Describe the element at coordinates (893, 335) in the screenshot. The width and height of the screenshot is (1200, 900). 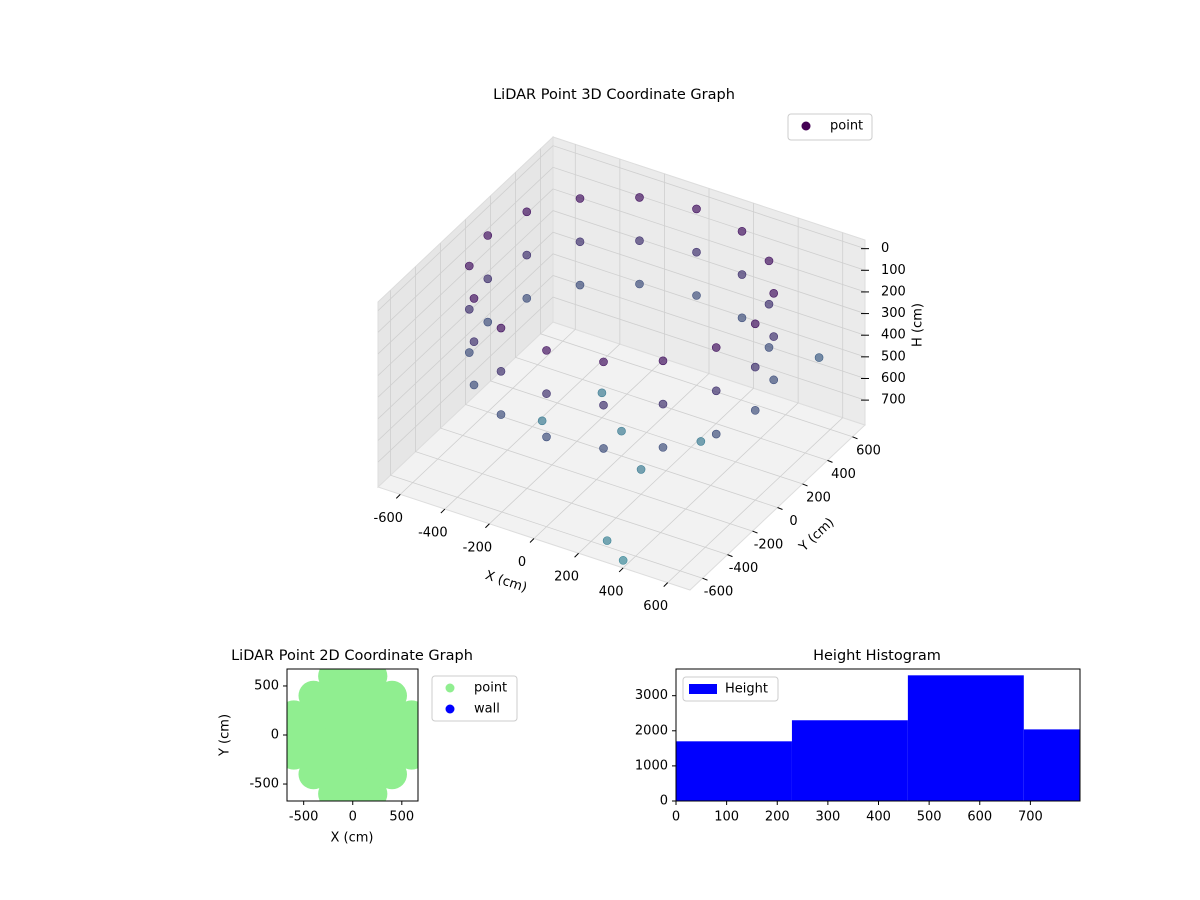
I see `z-tick-label: 400` at that location.